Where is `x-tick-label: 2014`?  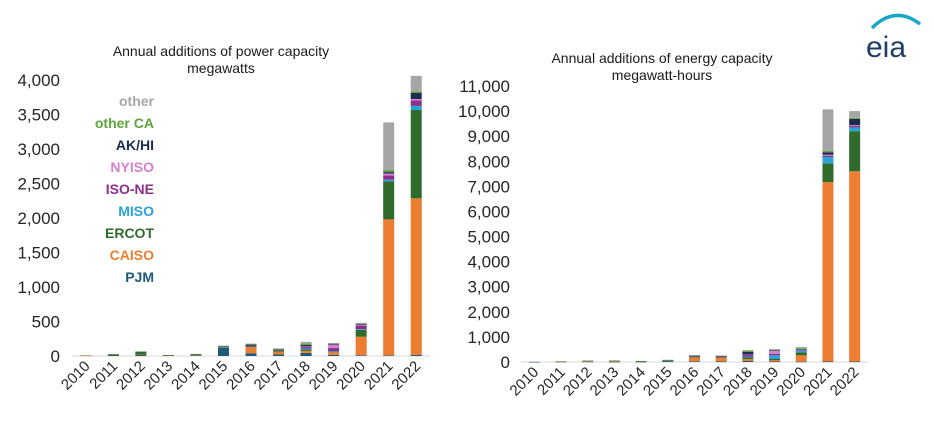 x-tick-label: 2014 is located at coordinates (631, 382).